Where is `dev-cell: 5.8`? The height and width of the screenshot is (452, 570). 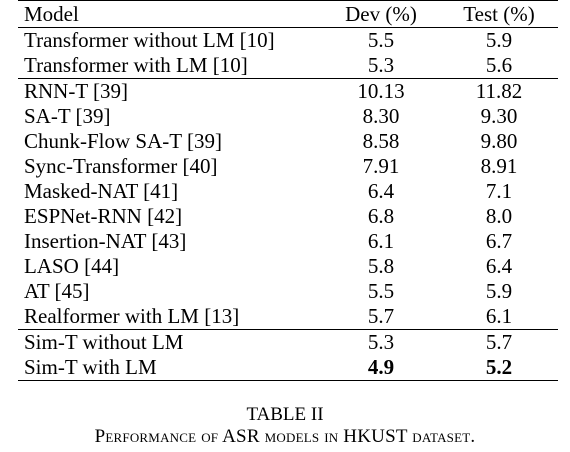
dev-cell: 5.8 is located at coordinates (381, 266).